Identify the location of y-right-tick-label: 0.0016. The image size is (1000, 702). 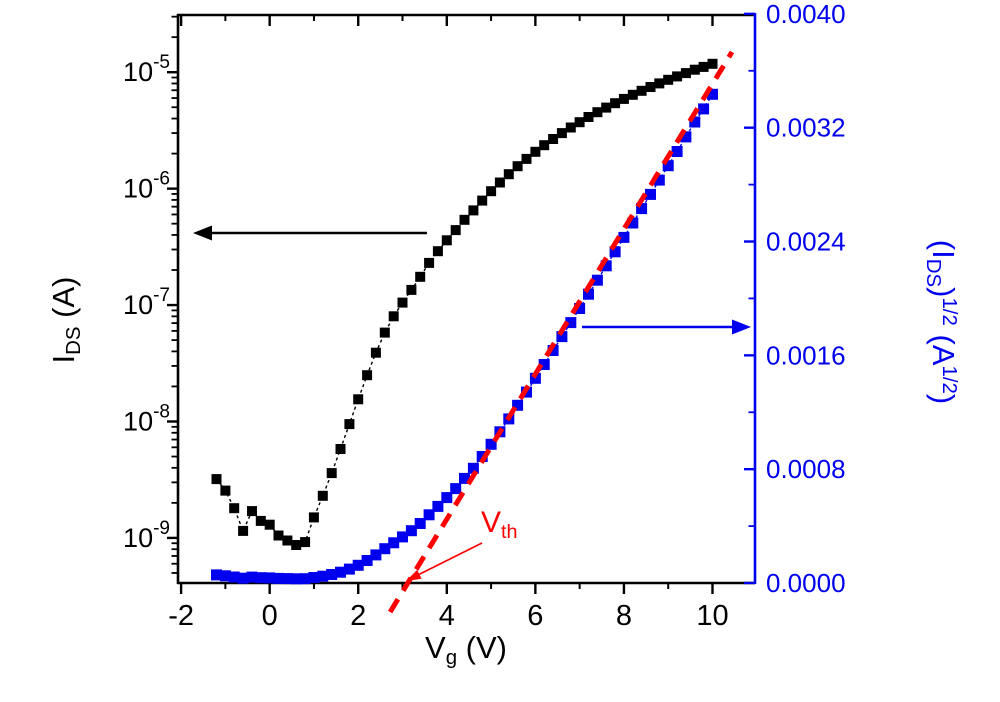
(806, 355).